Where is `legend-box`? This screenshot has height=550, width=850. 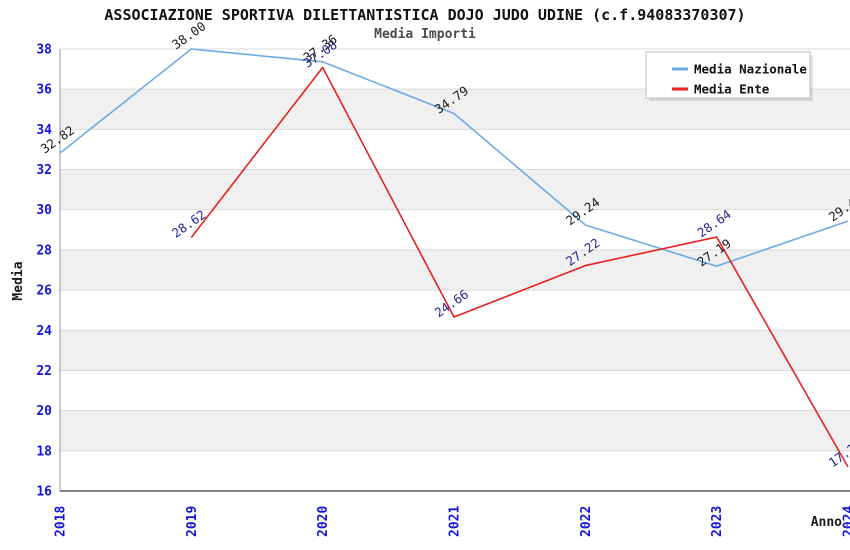
legend-box is located at coordinates (728, 75).